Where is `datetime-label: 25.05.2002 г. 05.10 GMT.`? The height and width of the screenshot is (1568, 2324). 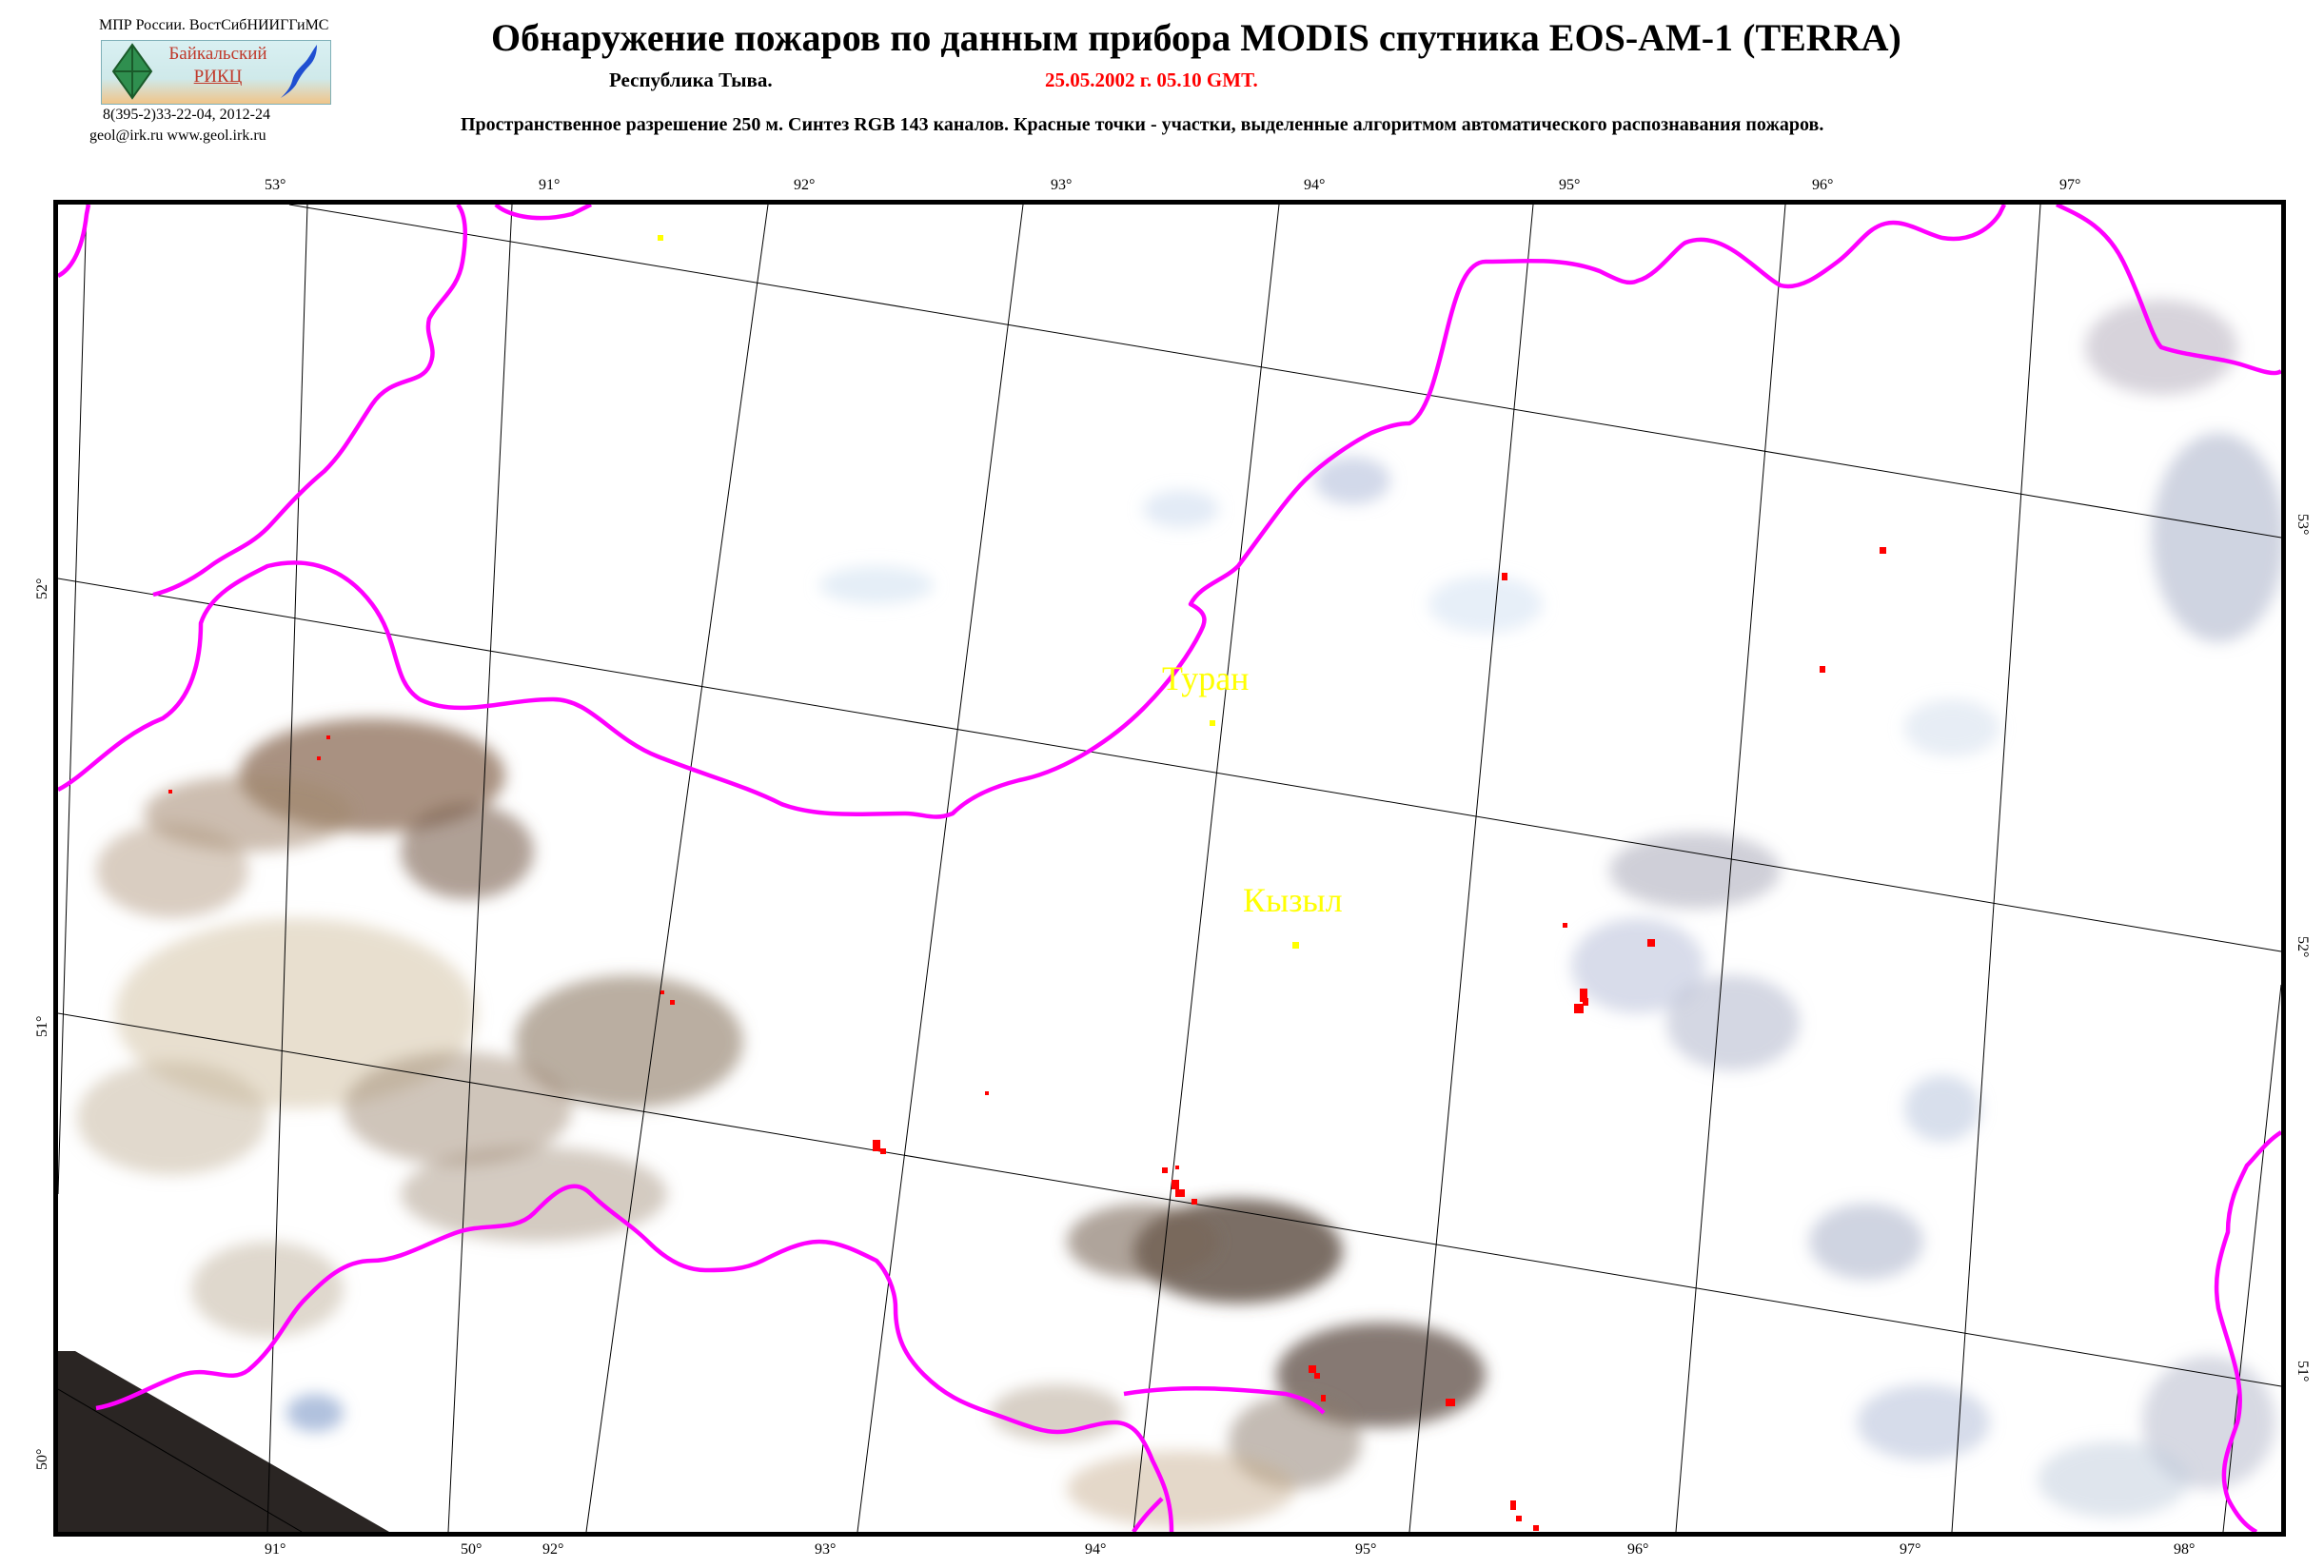
datetime-label: 25.05.2002 г. 05.10 GMT. is located at coordinates (1151, 80).